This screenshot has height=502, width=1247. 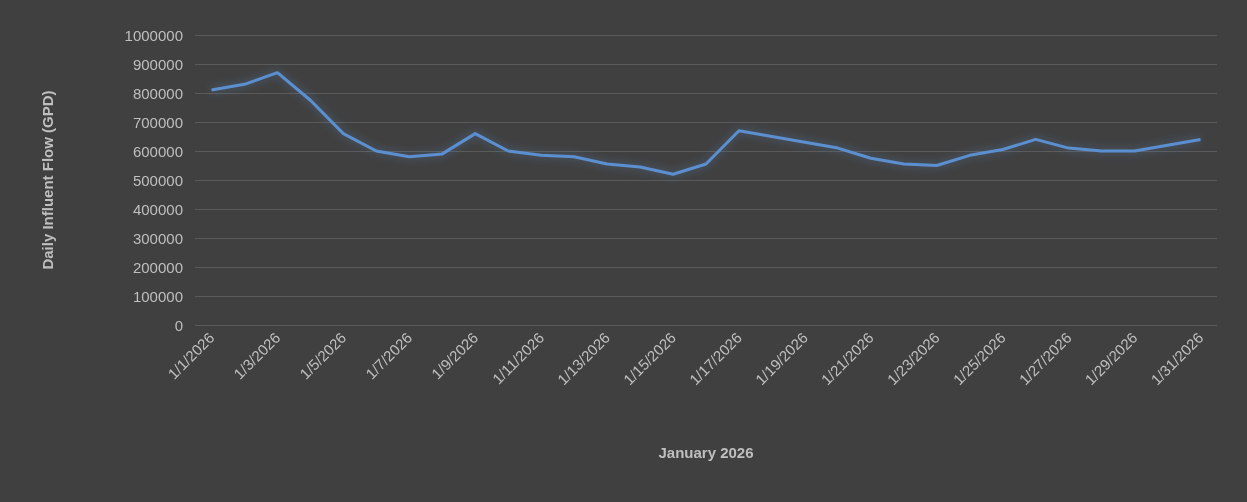 What do you see at coordinates (157, 122) in the screenshot?
I see `y-tick-label: 700000` at bounding box center [157, 122].